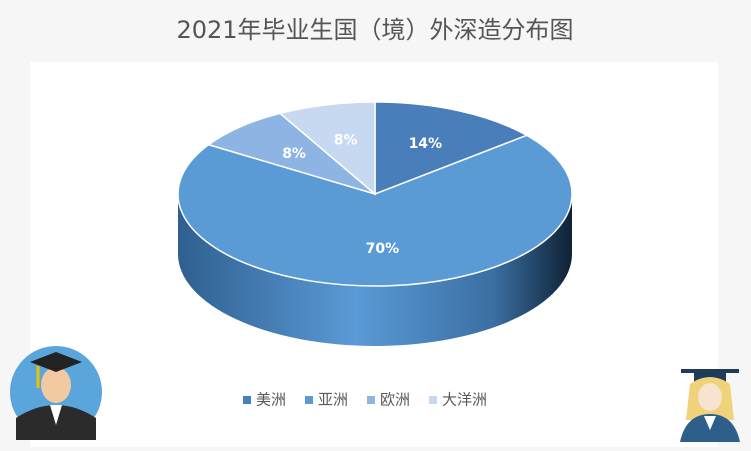 This screenshot has height=451, width=751. What do you see at coordinates (56, 393) in the screenshot?
I see `icon-left` at bounding box center [56, 393].